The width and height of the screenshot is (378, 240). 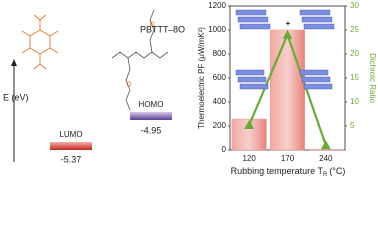 What do you see at coordinates (277, 171) in the screenshot?
I see `x-label-text: Rubbing temperature T` at bounding box center [277, 171].